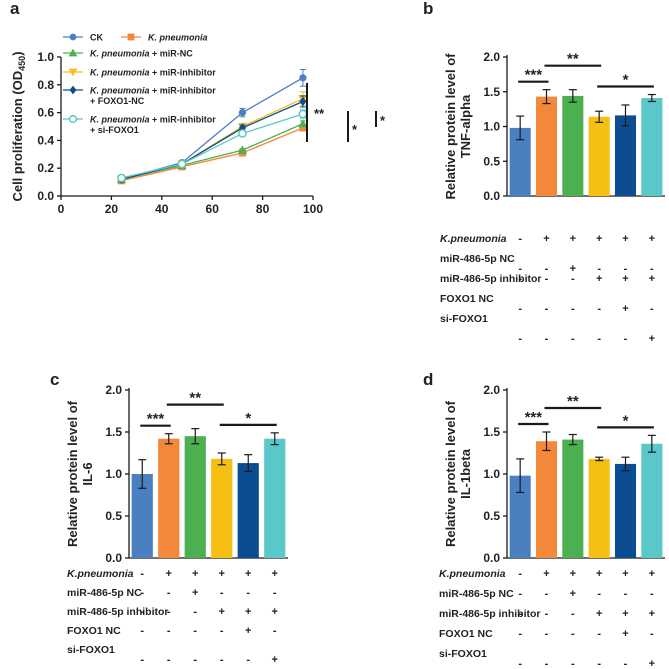  I want to click on panel-label-d: d, so click(428, 379).